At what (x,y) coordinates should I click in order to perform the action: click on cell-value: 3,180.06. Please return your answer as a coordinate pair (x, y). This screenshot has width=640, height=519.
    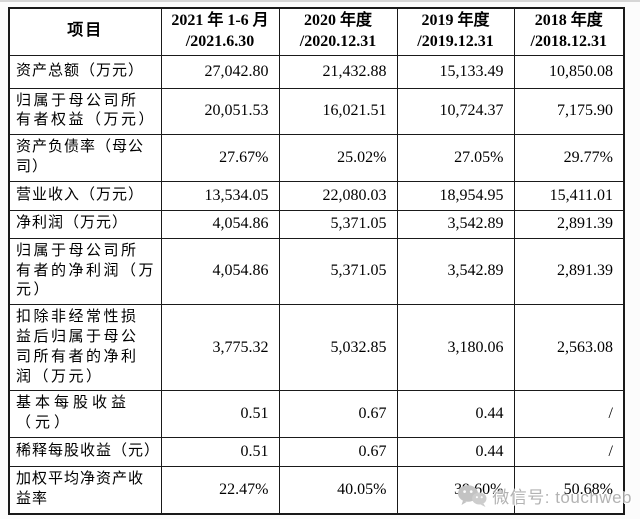
    Looking at the image, I should click on (455, 348).